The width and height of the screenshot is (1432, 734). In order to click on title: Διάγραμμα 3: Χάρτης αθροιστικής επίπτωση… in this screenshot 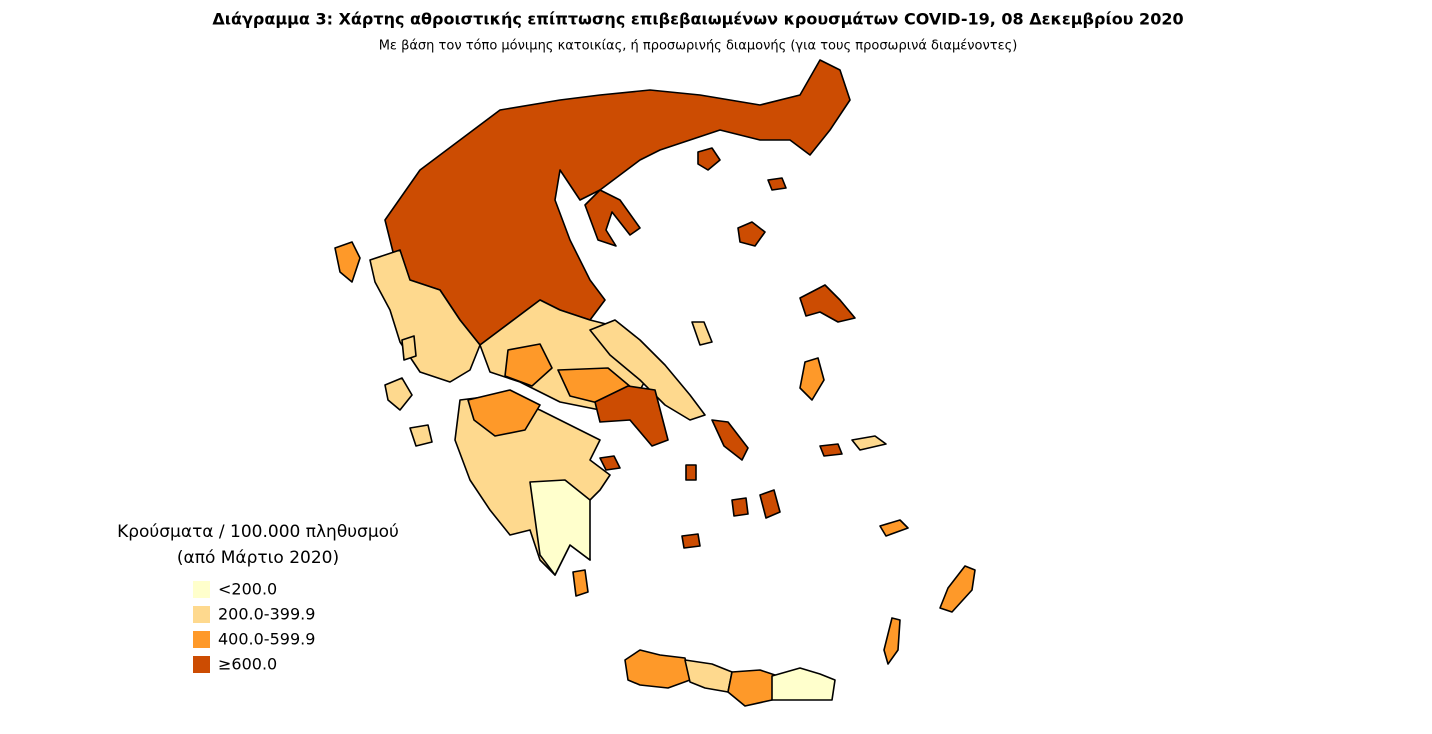, I will do `click(697, 19)`.